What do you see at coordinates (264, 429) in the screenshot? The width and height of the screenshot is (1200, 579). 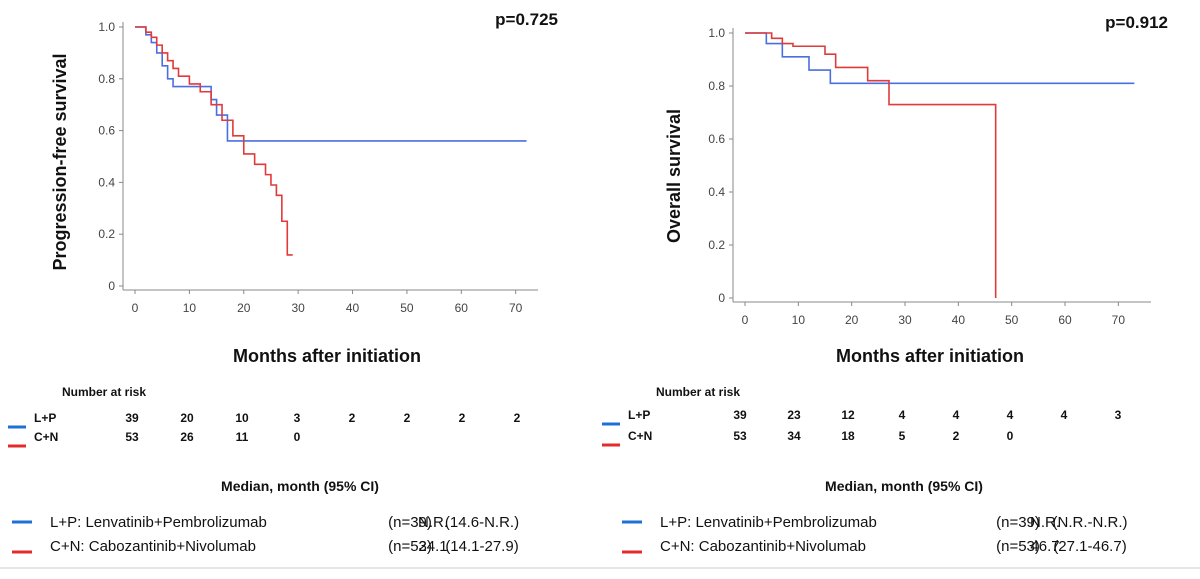 I see `pfs-risk-table: L+P 39 20 10 3 2 2 2 2 C+N 53 26 11 0` at bounding box center [264, 429].